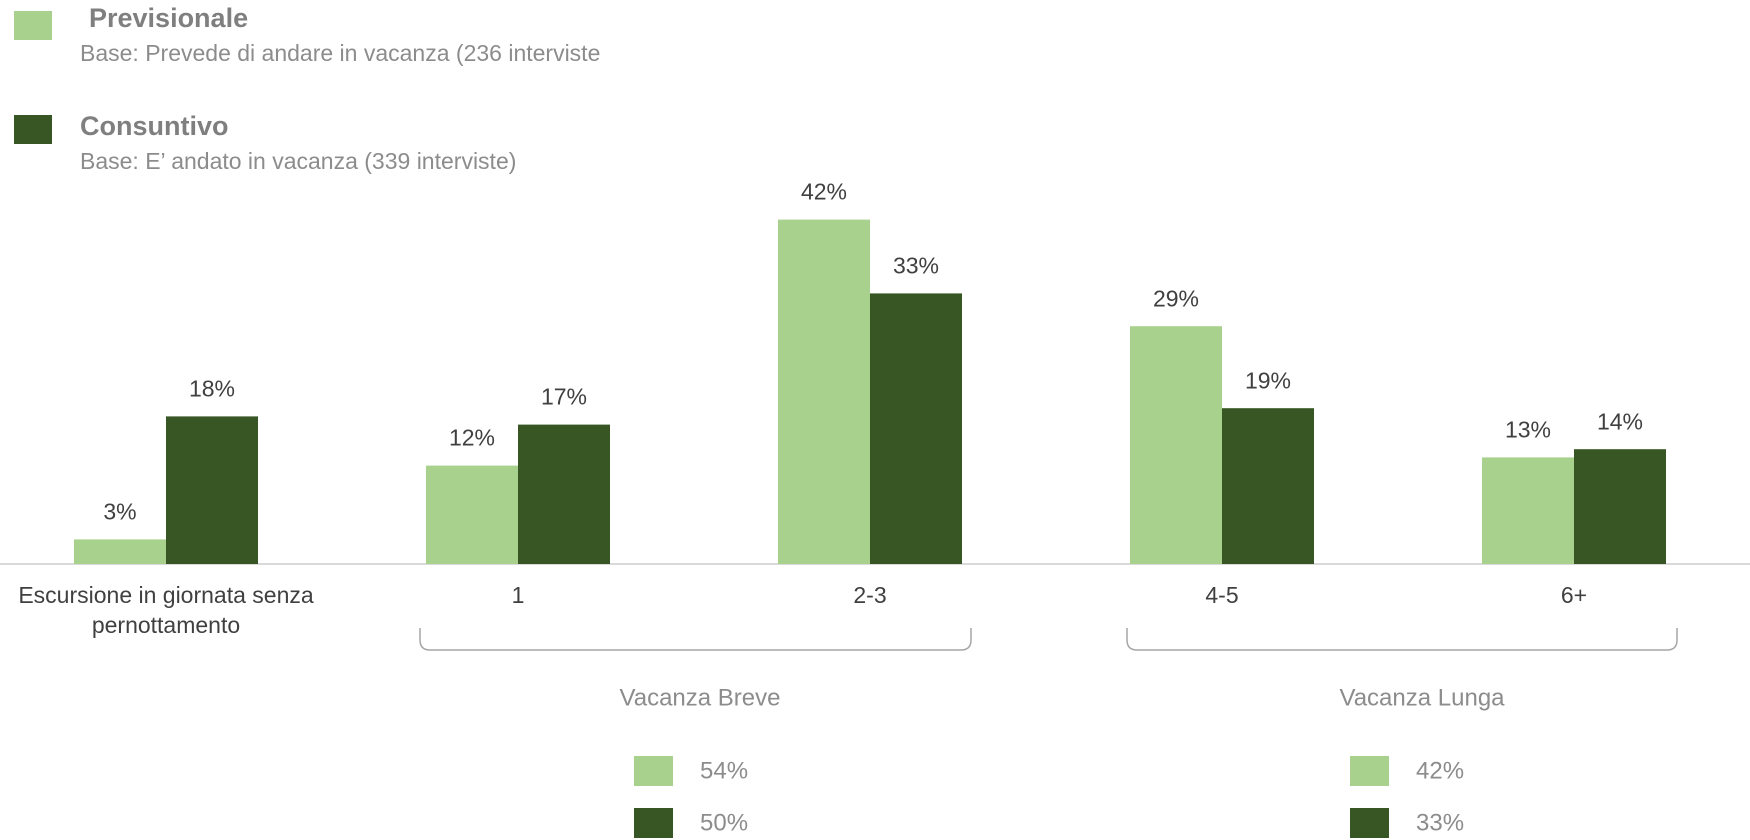 This screenshot has height=840, width=1750. I want to click on group-value: 42%, so click(1440, 770).